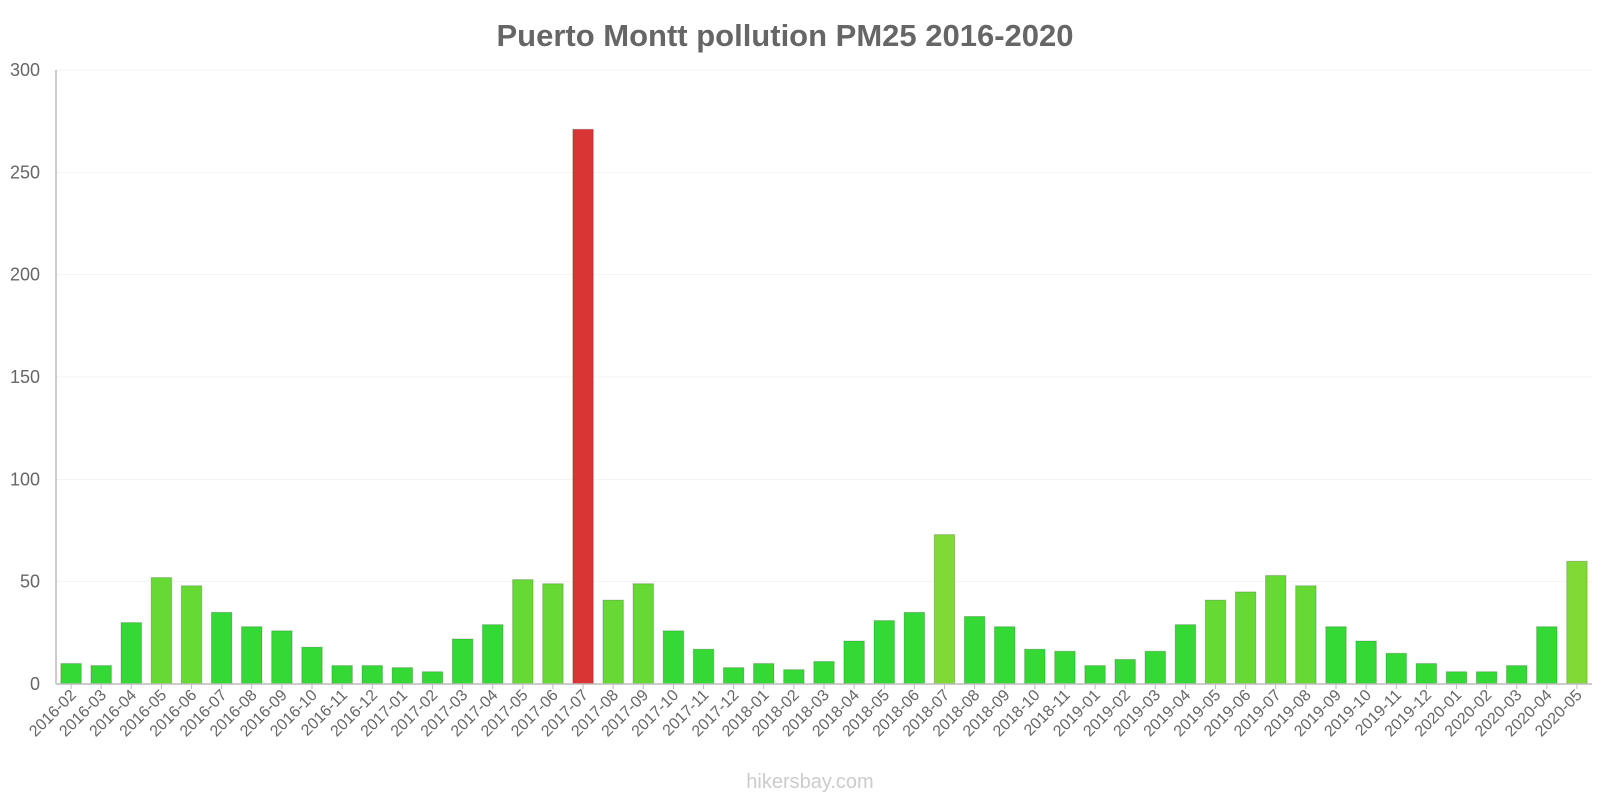  Describe the element at coordinates (25, 377) in the screenshot. I see `y-tick-label: 150` at that location.